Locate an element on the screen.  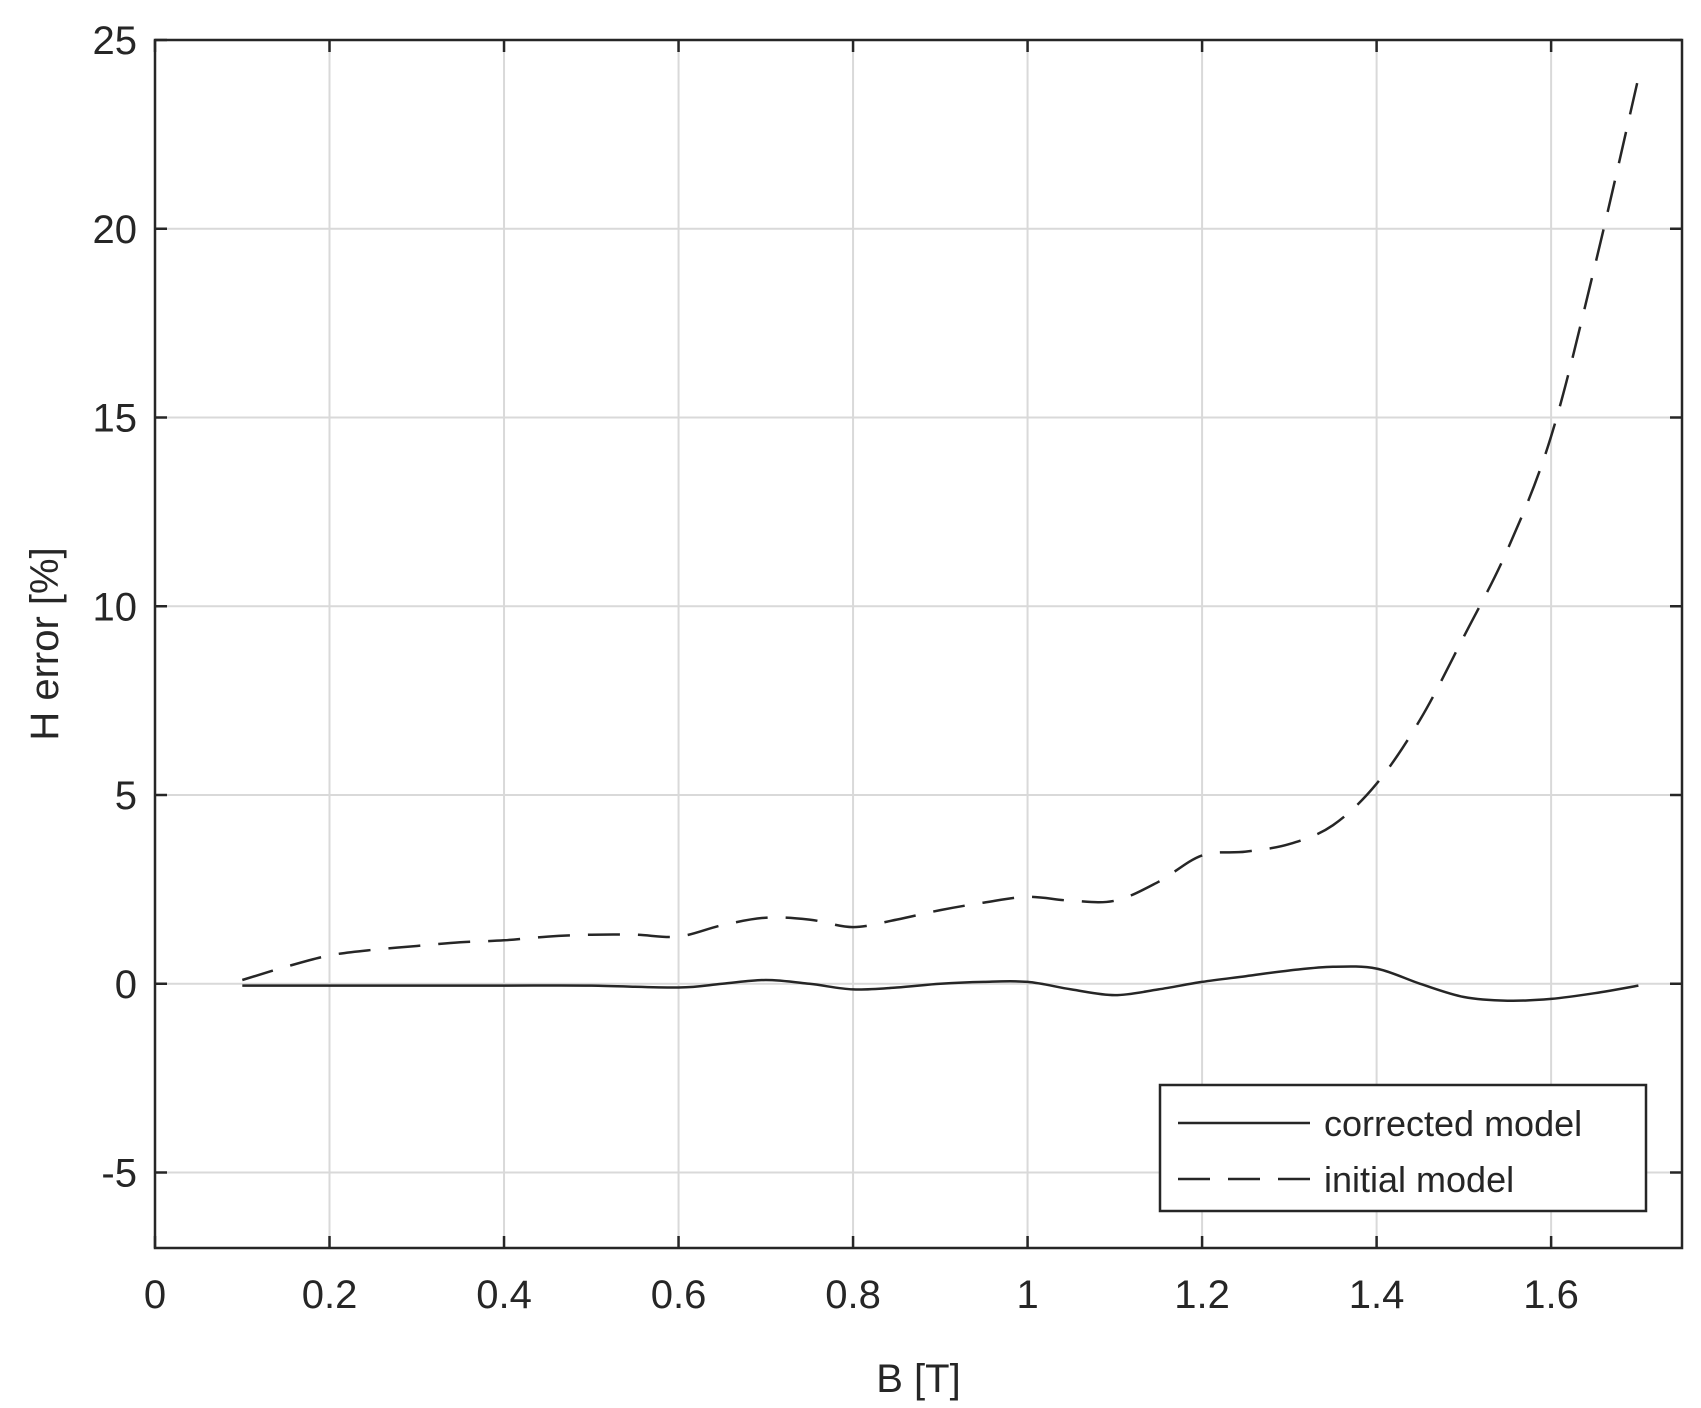
x-tick-label: 1 is located at coordinates (1027, 1295).